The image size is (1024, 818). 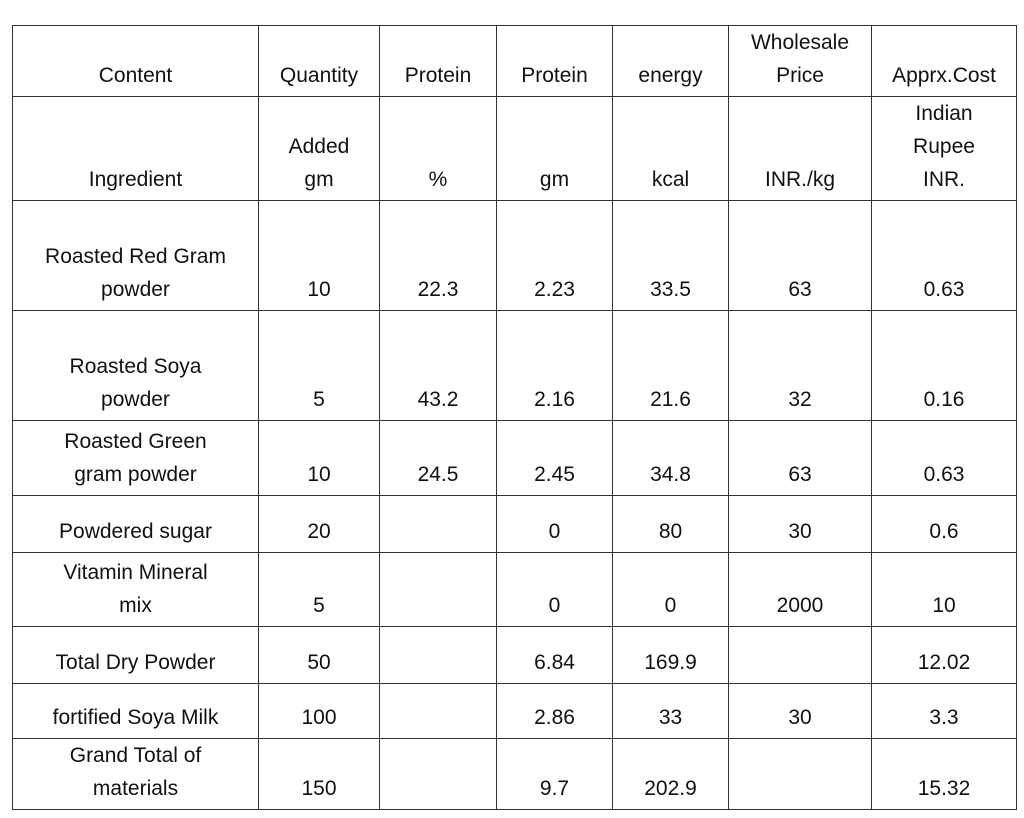 What do you see at coordinates (670, 61) in the screenshot?
I see `header-cell: energy` at bounding box center [670, 61].